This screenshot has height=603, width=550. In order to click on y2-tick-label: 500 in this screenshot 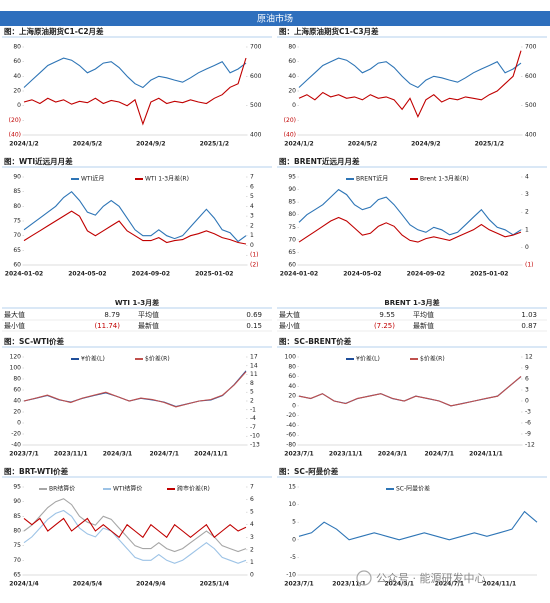, I will do `click(531, 105)`.